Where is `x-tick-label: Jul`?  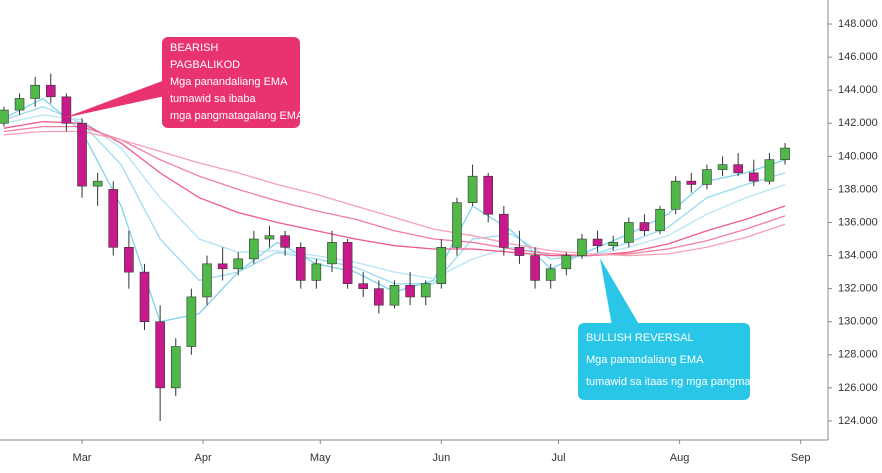
x-tick-label: Jul is located at coordinates (558, 458).